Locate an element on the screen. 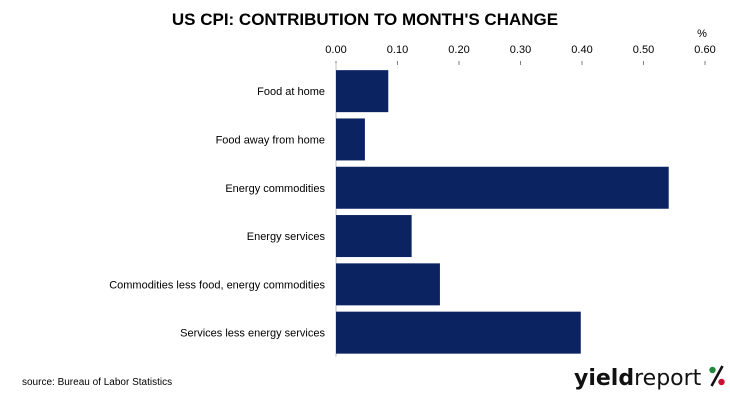  x-axis: 0.00 0.10 0.20 0.30 0.40 0.50 0.60 is located at coordinates (520, 54).